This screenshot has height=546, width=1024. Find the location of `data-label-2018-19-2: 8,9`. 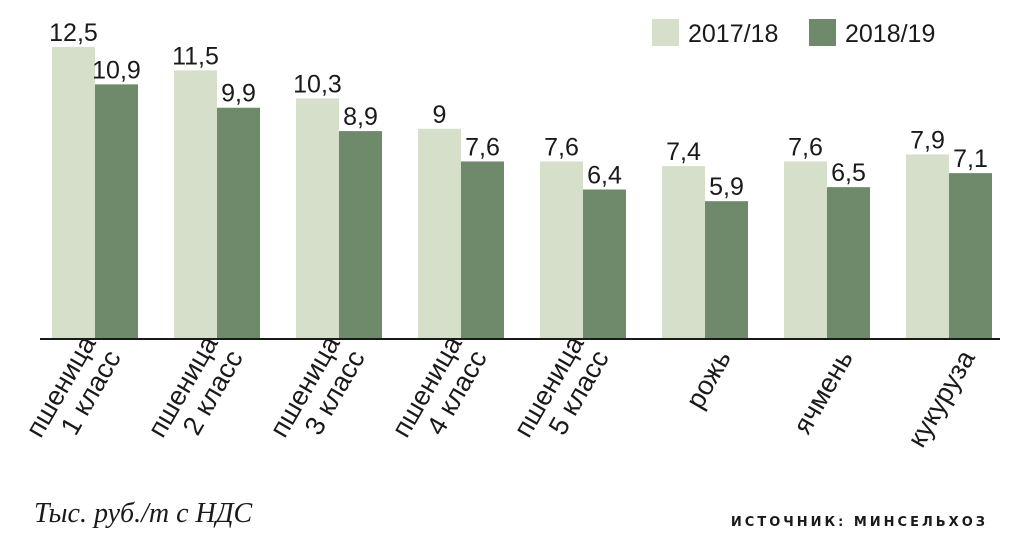

data-label-2018-19-2: 8,9 is located at coordinates (360, 117).